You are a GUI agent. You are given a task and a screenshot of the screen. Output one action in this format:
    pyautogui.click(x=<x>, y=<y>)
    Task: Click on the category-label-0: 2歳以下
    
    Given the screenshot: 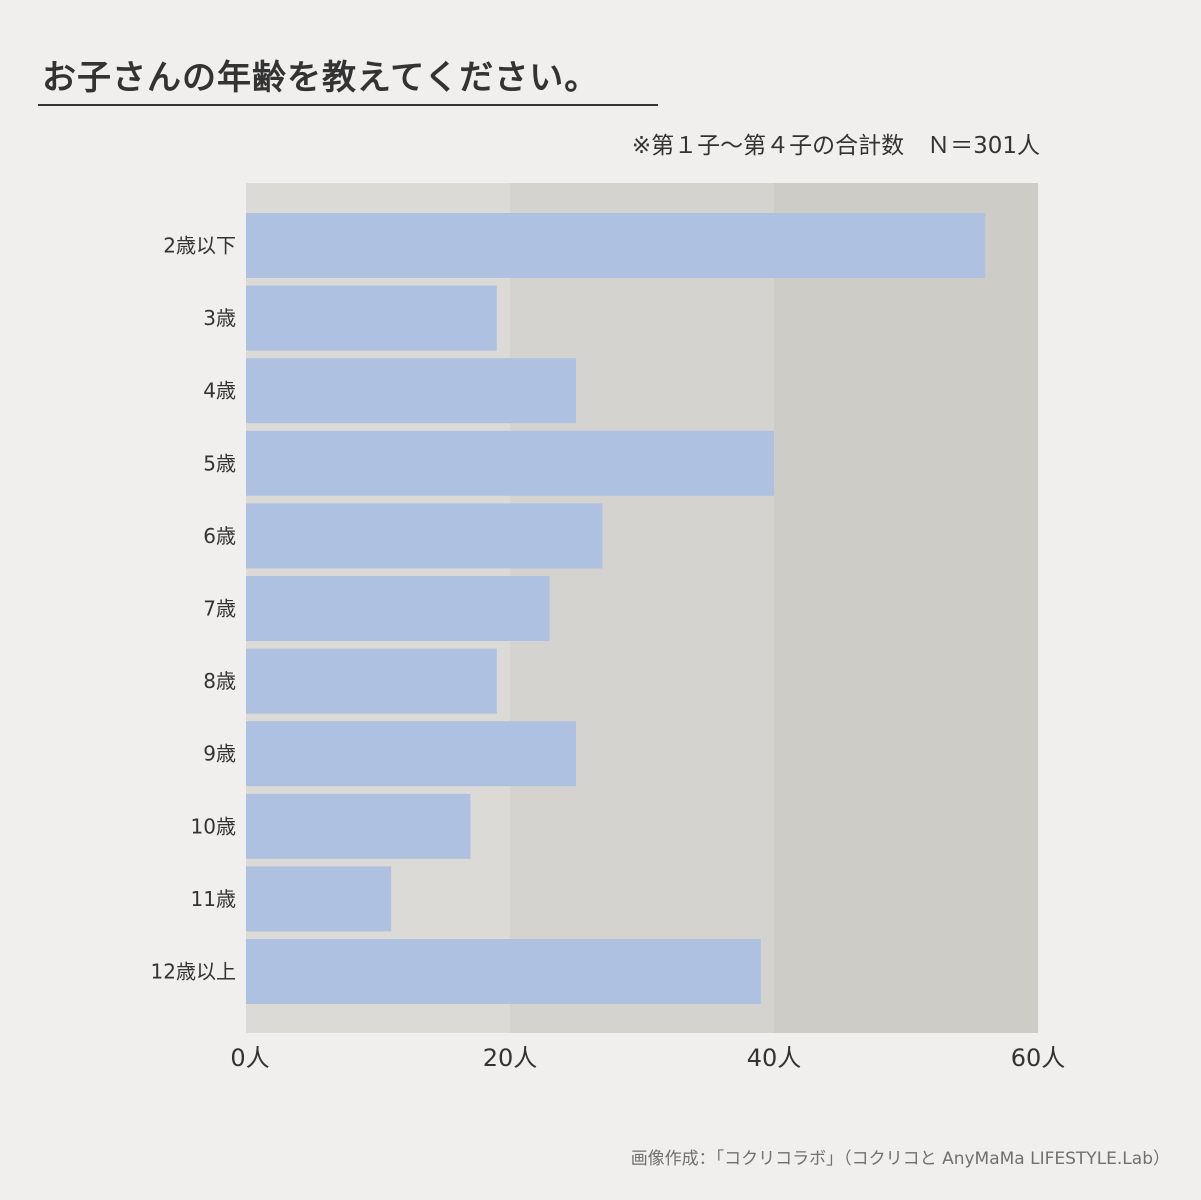 What is the action you would take?
    pyautogui.click(x=199, y=246)
    